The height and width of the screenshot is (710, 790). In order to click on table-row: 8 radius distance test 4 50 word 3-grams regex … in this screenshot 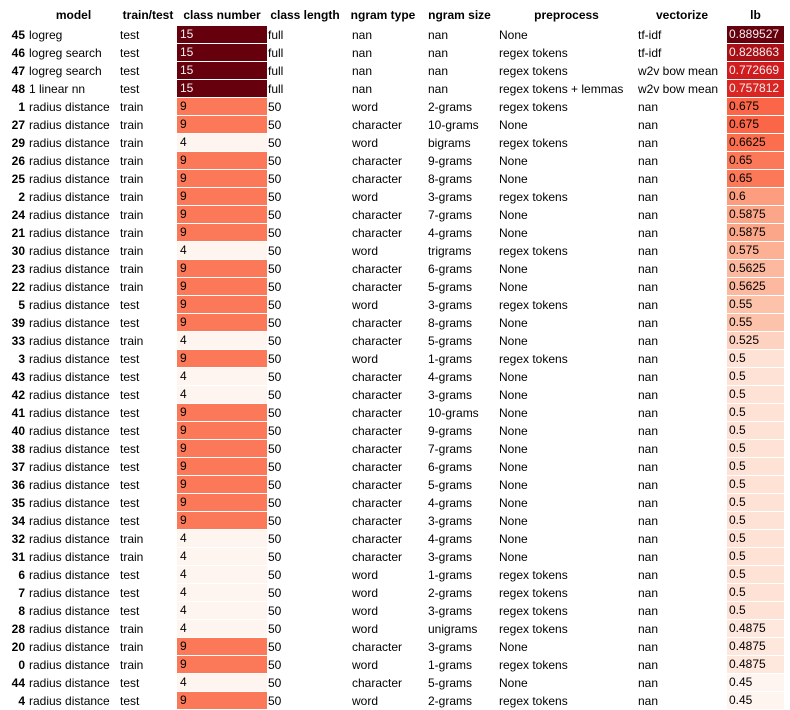, I will do `click(392, 611)`.